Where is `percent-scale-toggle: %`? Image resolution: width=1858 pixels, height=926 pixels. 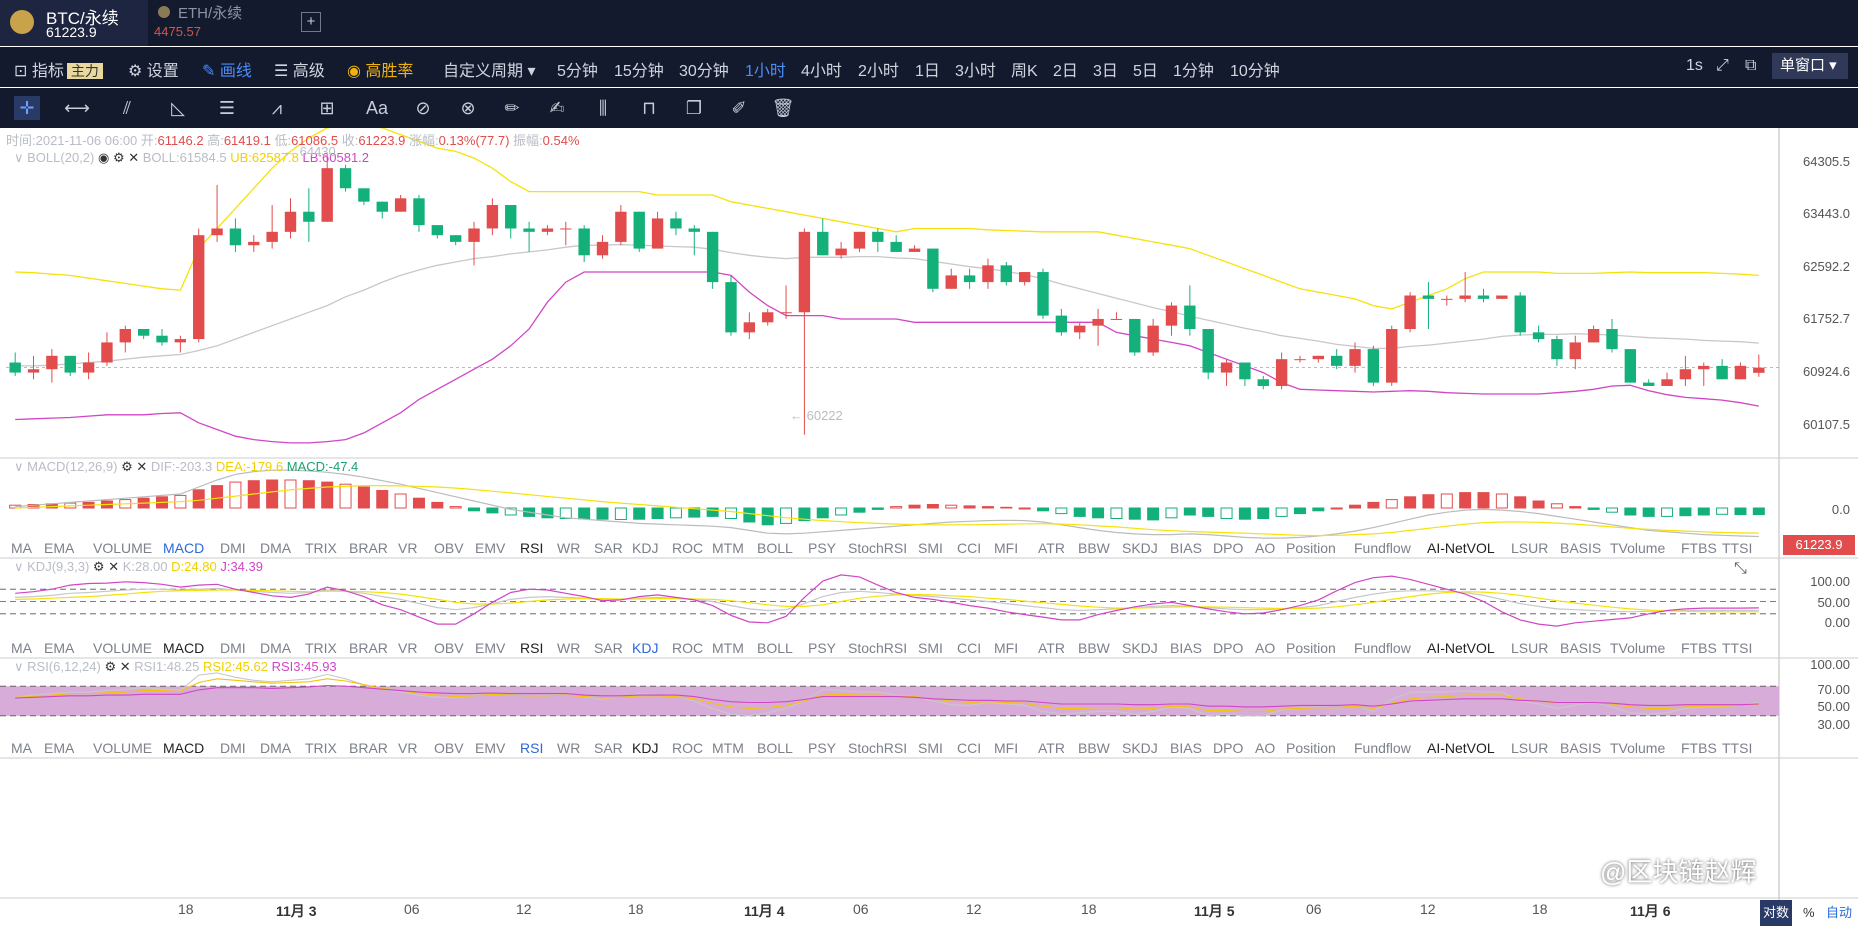
percent-scale-toggle: % is located at coordinates (1809, 912).